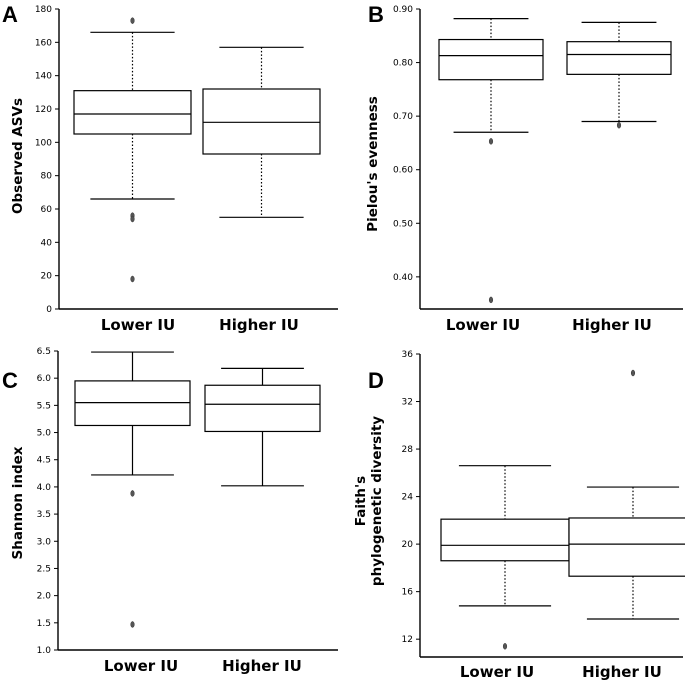 The width and height of the screenshot is (685, 681). Describe the element at coordinates (44, 406) in the screenshot. I see `y-tick-label: 5.5` at that location.